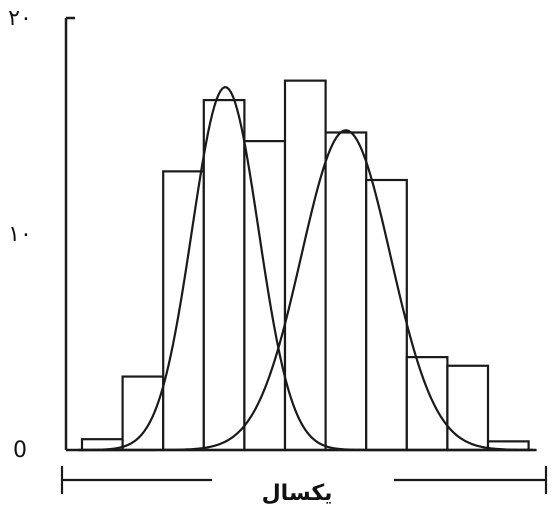 This screenshot has width=553, height=508. What do you see at coordinates (20, 450) in the screenshot?
I see `y-tick-label: 0` at bounding box center [20, 450].